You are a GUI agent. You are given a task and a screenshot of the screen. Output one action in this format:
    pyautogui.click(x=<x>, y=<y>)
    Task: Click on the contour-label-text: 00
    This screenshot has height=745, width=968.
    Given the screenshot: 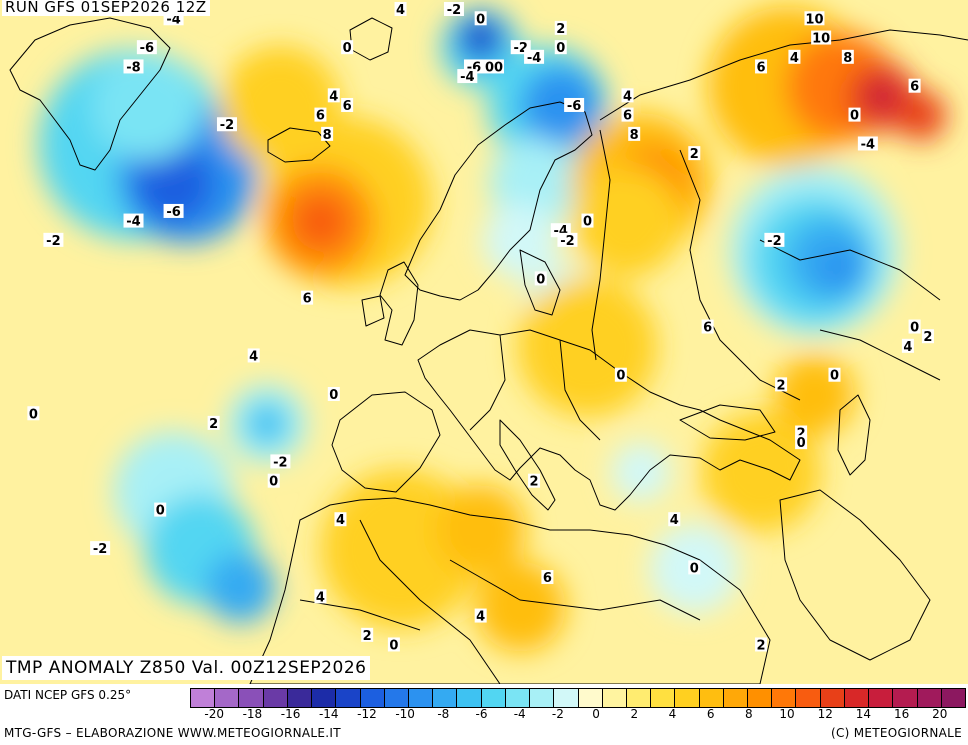 What is the action you would take?
    pyautogui.click(x=494, y=67)
    